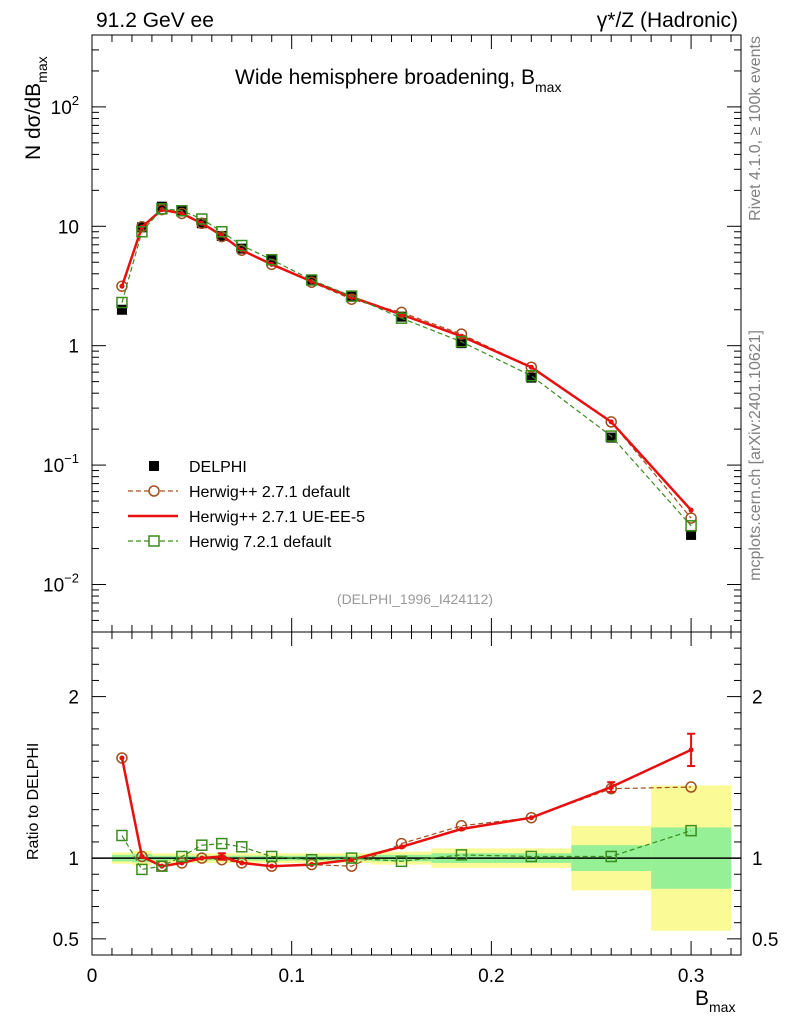  Describe the element at coordinates (36, 108) in the screenshot. I see `y-axis-label: N dσ/dBmax` at that location.